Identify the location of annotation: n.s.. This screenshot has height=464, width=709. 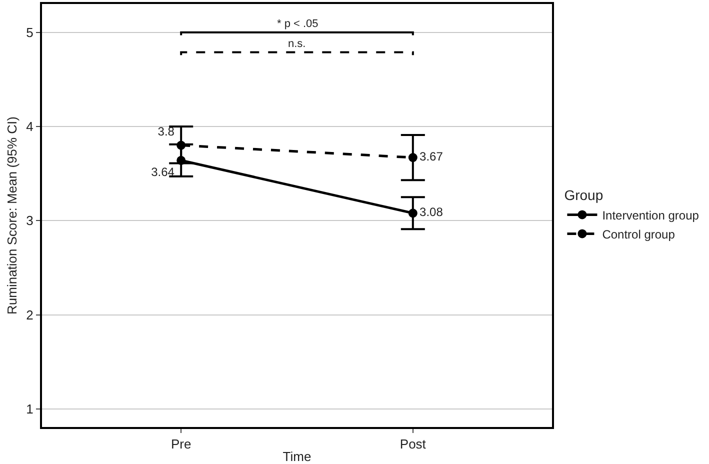
(297, 44).